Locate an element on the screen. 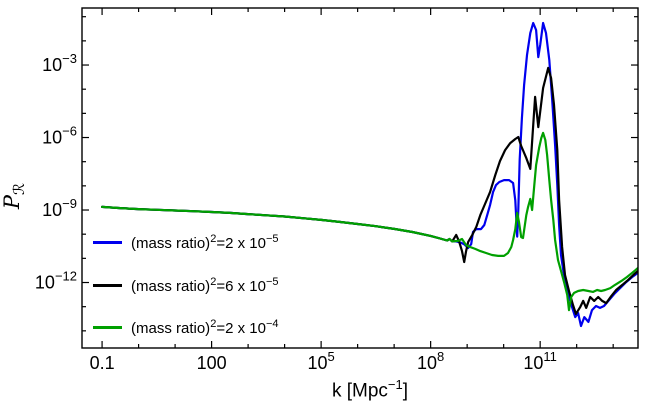 This screenshot has width=646, height=412. y-tick-label: 10⁻⁶ is located at coordinates (59, 136).